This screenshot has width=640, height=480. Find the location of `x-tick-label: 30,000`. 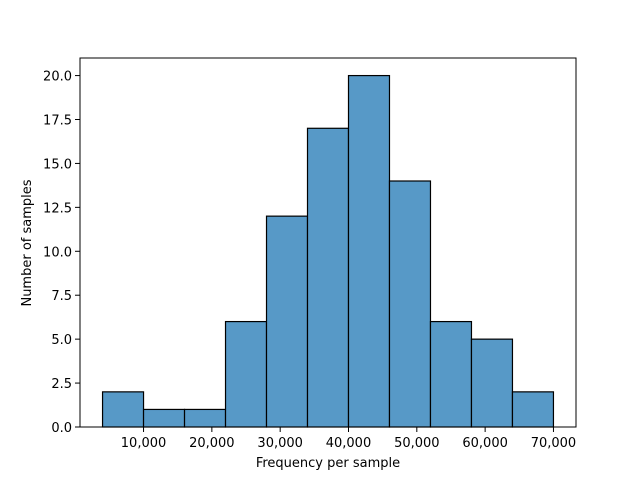

x-tick-label: 30,000 is located at coordinates (280, 443).